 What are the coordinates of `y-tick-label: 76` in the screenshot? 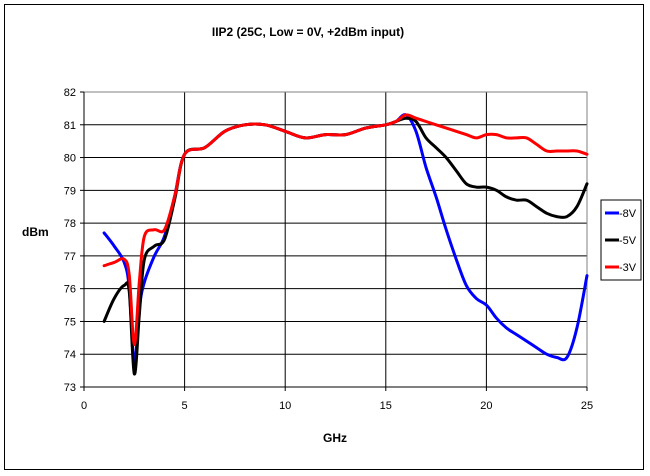 It's located at (70, 290).